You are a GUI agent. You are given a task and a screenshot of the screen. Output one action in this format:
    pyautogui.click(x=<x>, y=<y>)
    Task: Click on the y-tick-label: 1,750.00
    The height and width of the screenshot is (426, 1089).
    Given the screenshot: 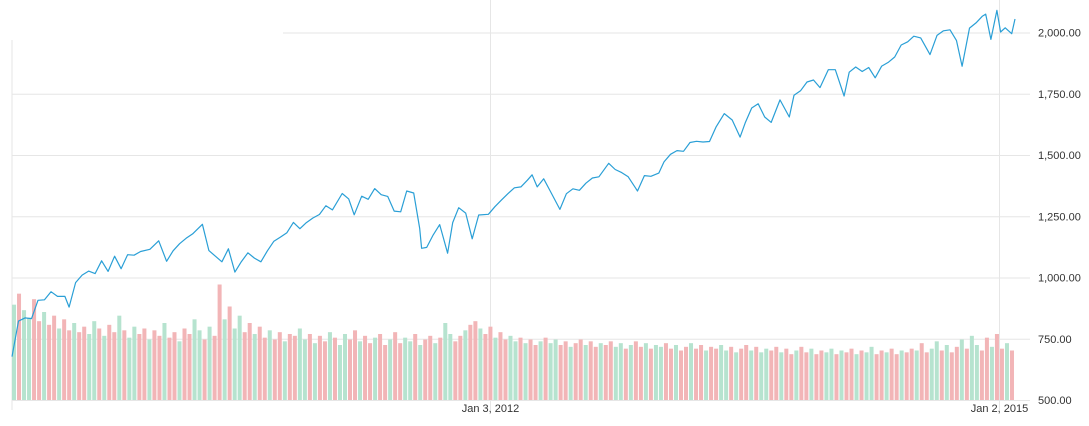 What is the action you would take?
    pyautogui.click(x=1059, y=95)
    